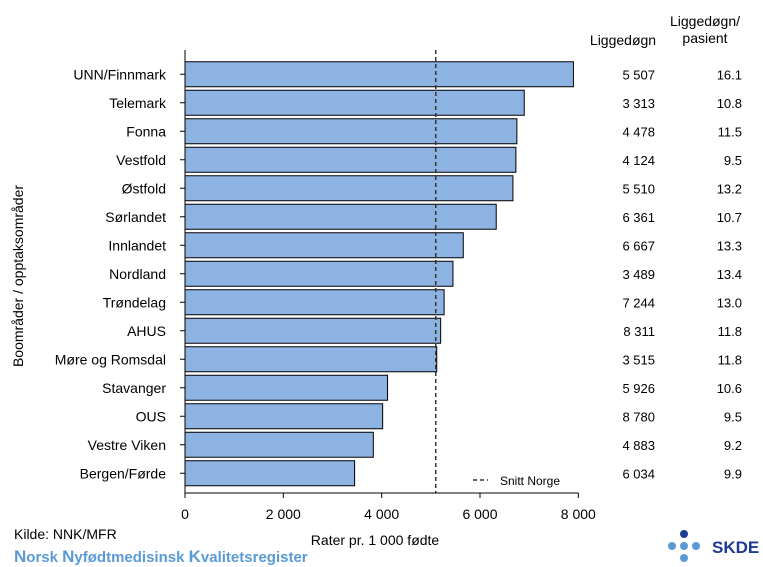 Image resolution: width=763 pixels, height=567 pixels. I want to click on registry-part: yfødtmedisinsk, so click(131, 557).